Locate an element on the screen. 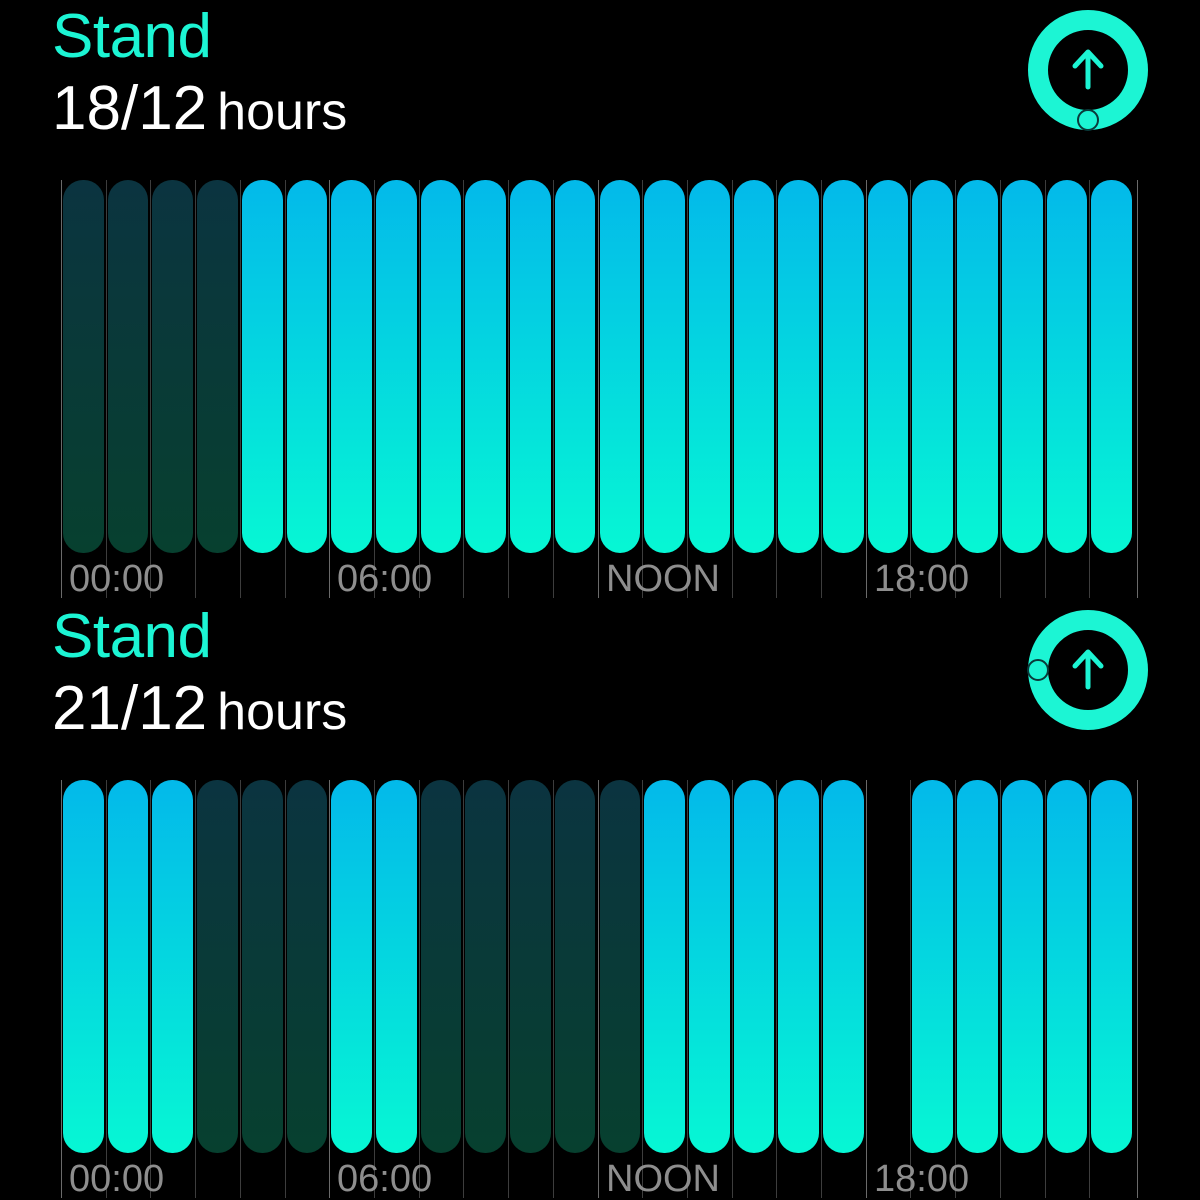 Image resolution: width=1200 pixels, height=1200 pixels. stand-hours-count: 18/12 is located at coordinates (130, 108).